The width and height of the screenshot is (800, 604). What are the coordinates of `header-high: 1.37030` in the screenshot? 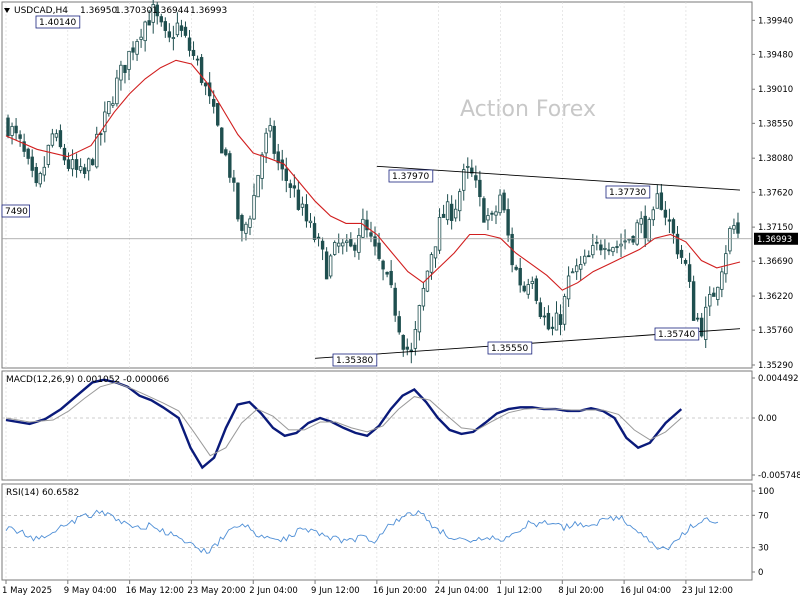 It's located at (133, 11).